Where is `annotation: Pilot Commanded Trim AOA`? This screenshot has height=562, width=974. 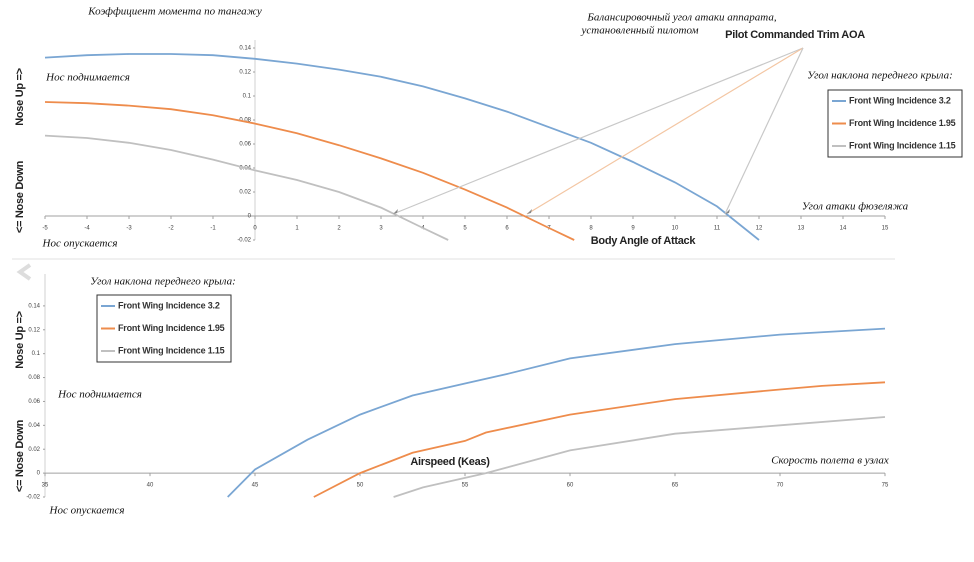
annotation: Pilot Commanded Trim AOA is located at coordinates (795, 35).